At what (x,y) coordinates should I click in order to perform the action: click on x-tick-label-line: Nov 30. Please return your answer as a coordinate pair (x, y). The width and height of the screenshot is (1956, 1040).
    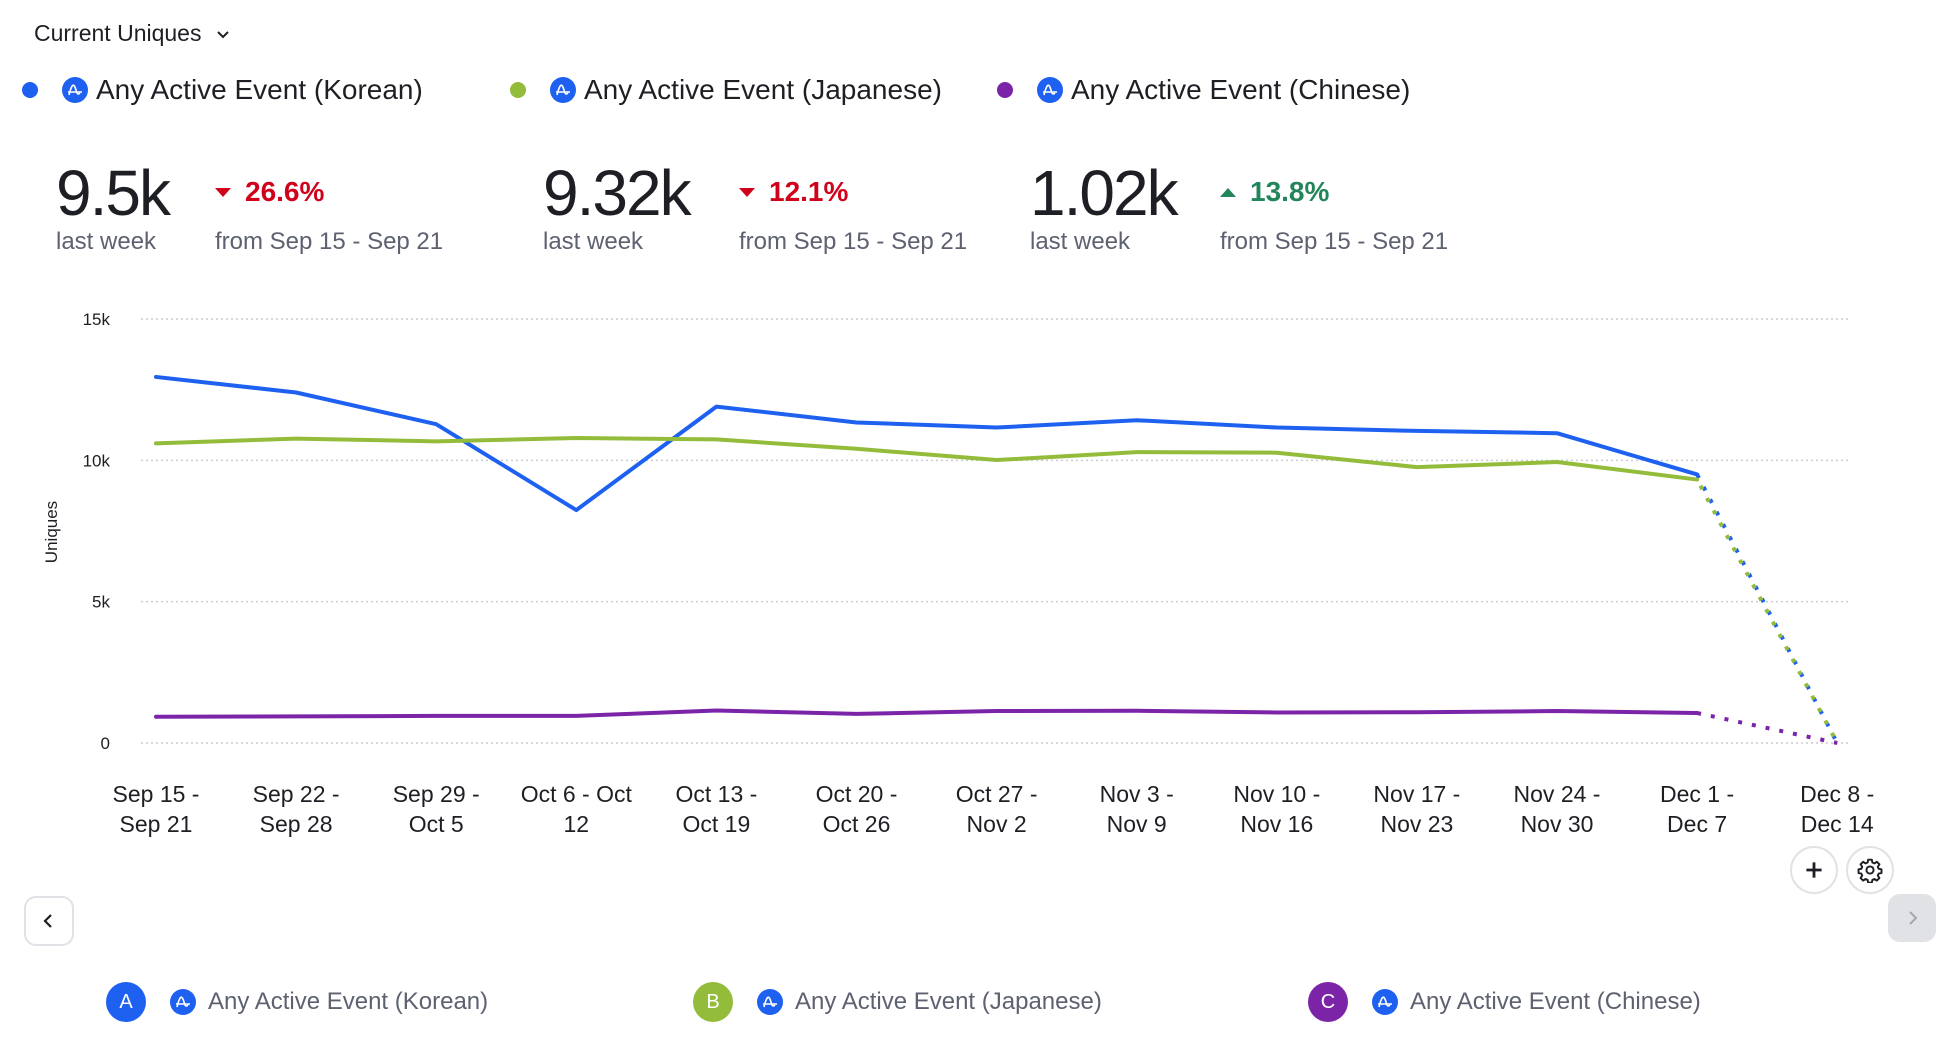
    Looking at the image, I should click on (1557, 824).